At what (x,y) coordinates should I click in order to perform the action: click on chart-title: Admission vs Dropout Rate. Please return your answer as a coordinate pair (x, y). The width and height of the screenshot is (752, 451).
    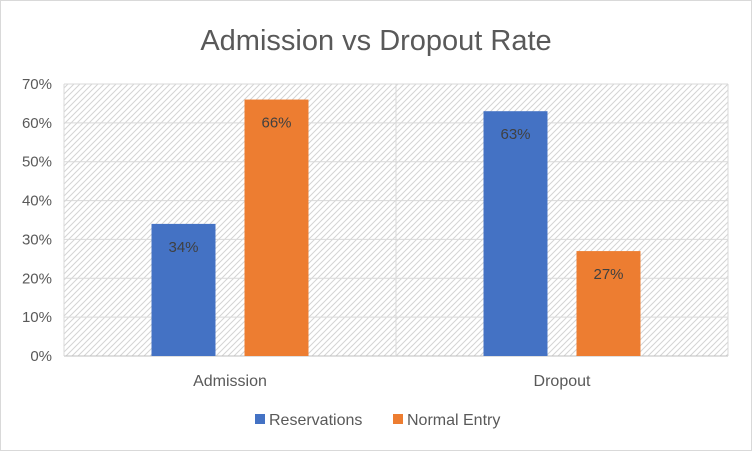
    Looking at the image, I should click on (375, 41).